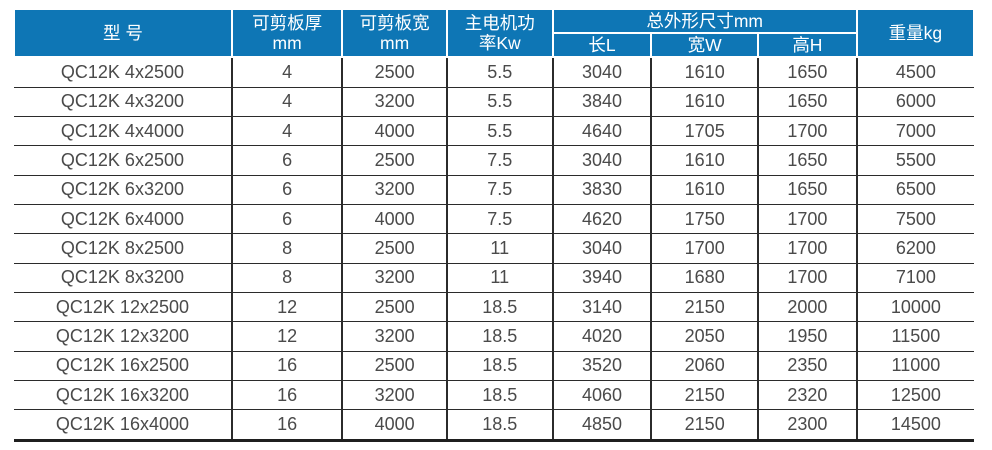 Image resolution: width=992 pixels, height=450 pixels. What do you see at coordinates (601, 366) in the screenshot?
I see `cell-length-l: 3520` at bounding box center [601, 366].